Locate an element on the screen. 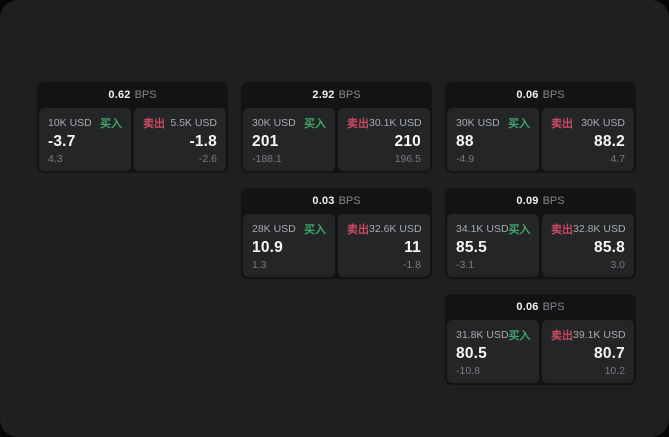  buy-top-row: 31.8K USD 买入 is located at coordinates (493, 335).